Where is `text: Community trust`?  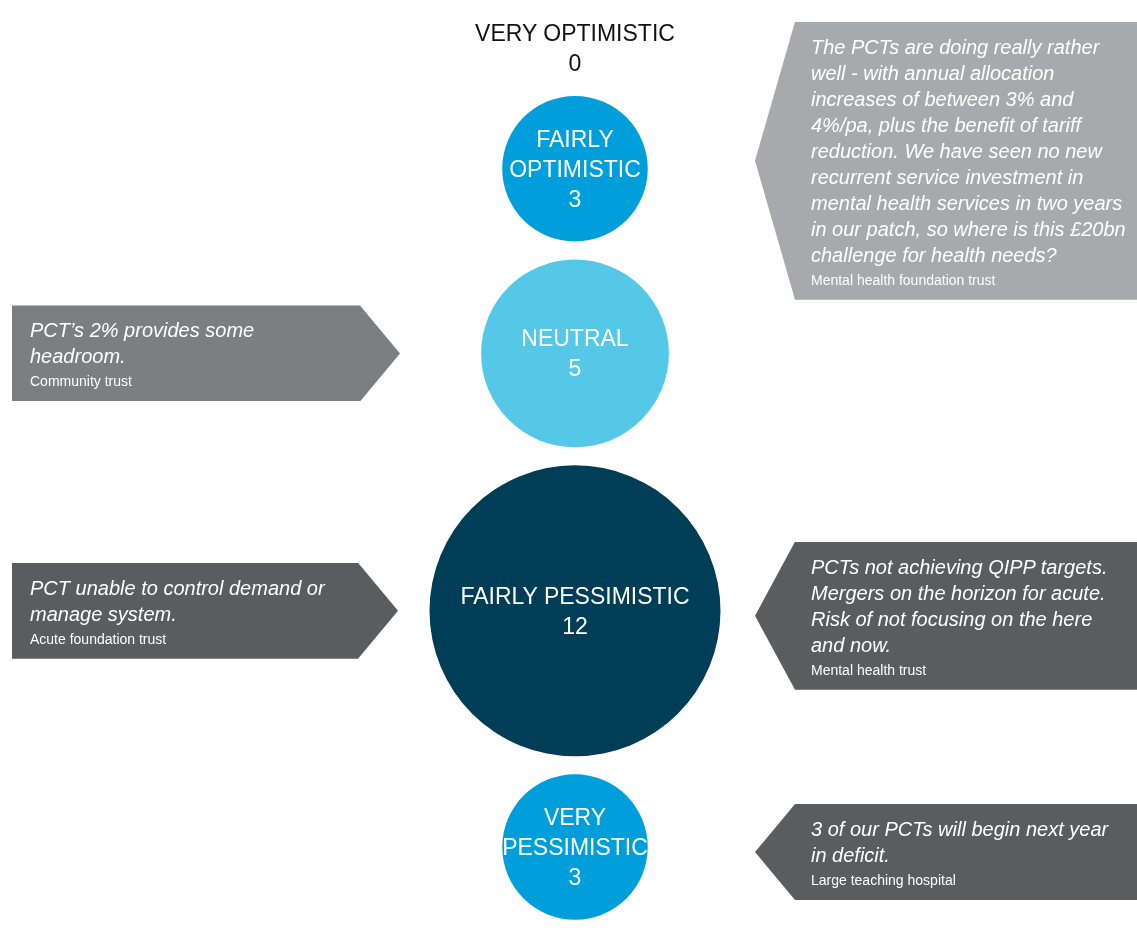
text: Community trust is located at coordinates (81, 381).